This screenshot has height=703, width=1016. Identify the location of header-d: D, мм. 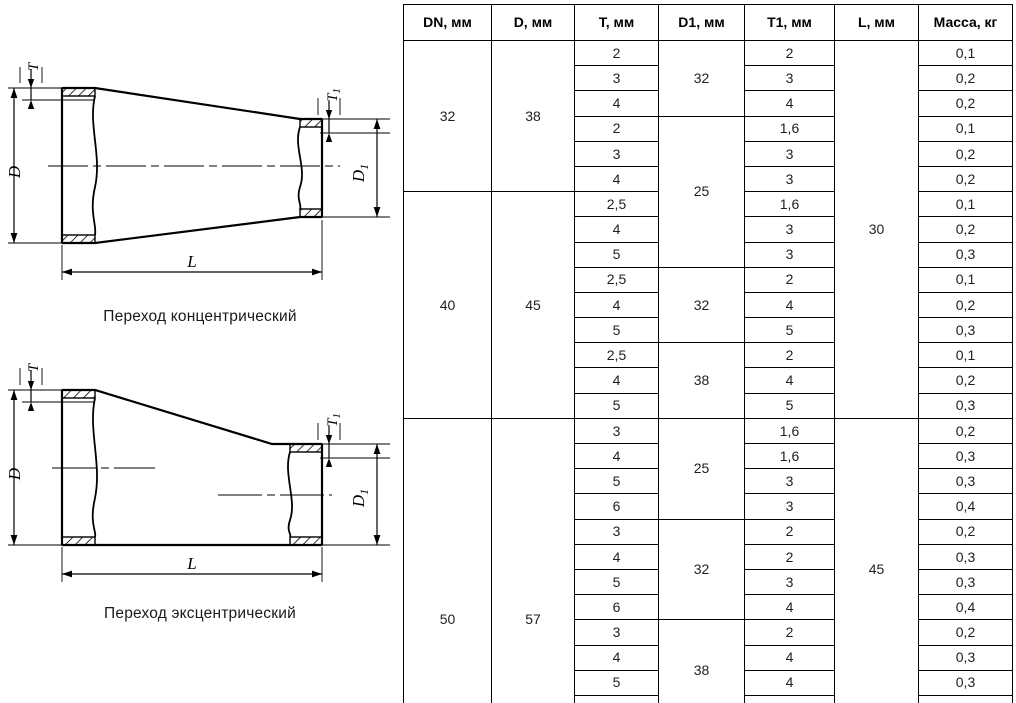
(533, 22).